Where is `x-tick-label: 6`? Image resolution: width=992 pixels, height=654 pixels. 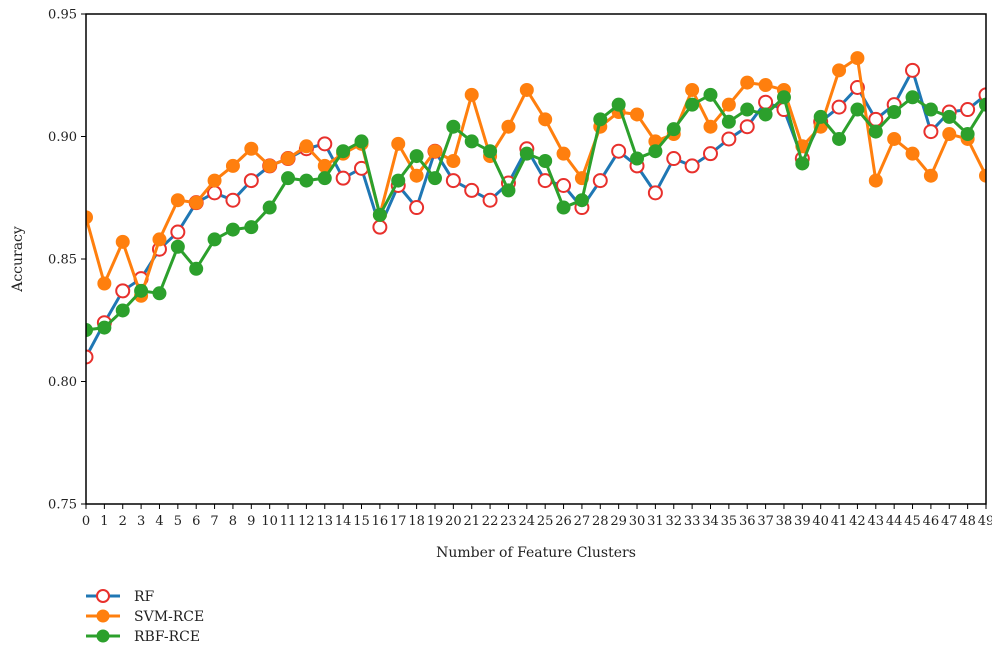
x-tick-label: 6 is located at coordinates (196, 521).